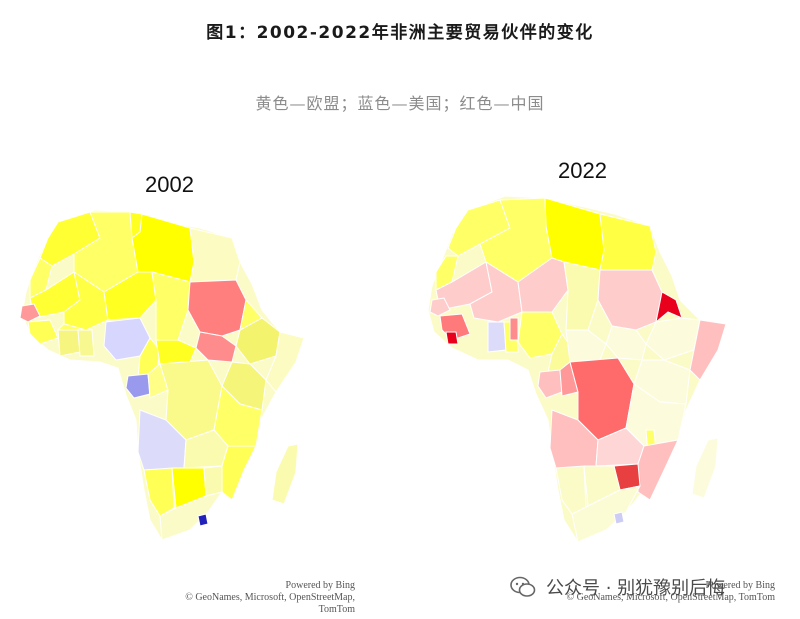 Image resolution: width=800 pixels, height=619 pixels. Describe the element at coordinates (400, 103) in the screenshot. I see `figure-subtitle: 黄色—欧盟；蓝色—美国；红色—中国` at that location.